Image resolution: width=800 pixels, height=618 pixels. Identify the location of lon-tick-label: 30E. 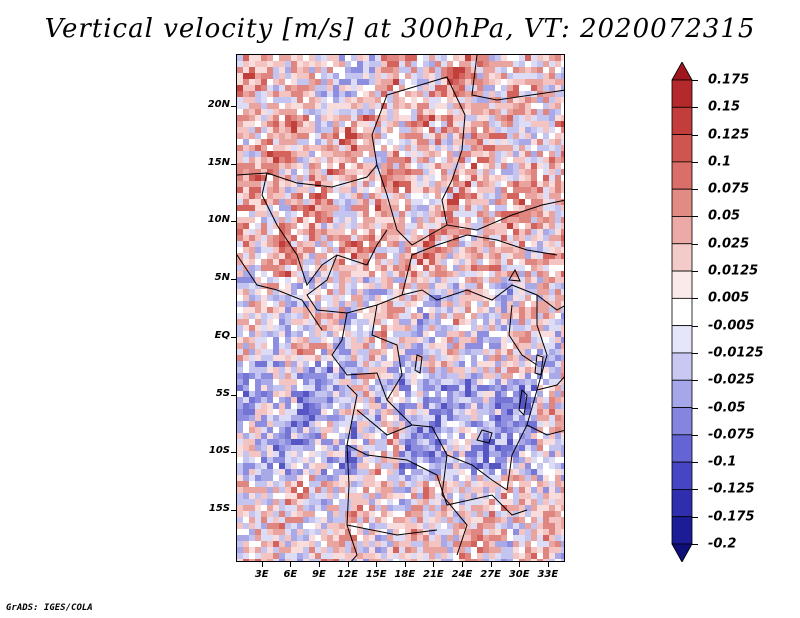
(519, 574).